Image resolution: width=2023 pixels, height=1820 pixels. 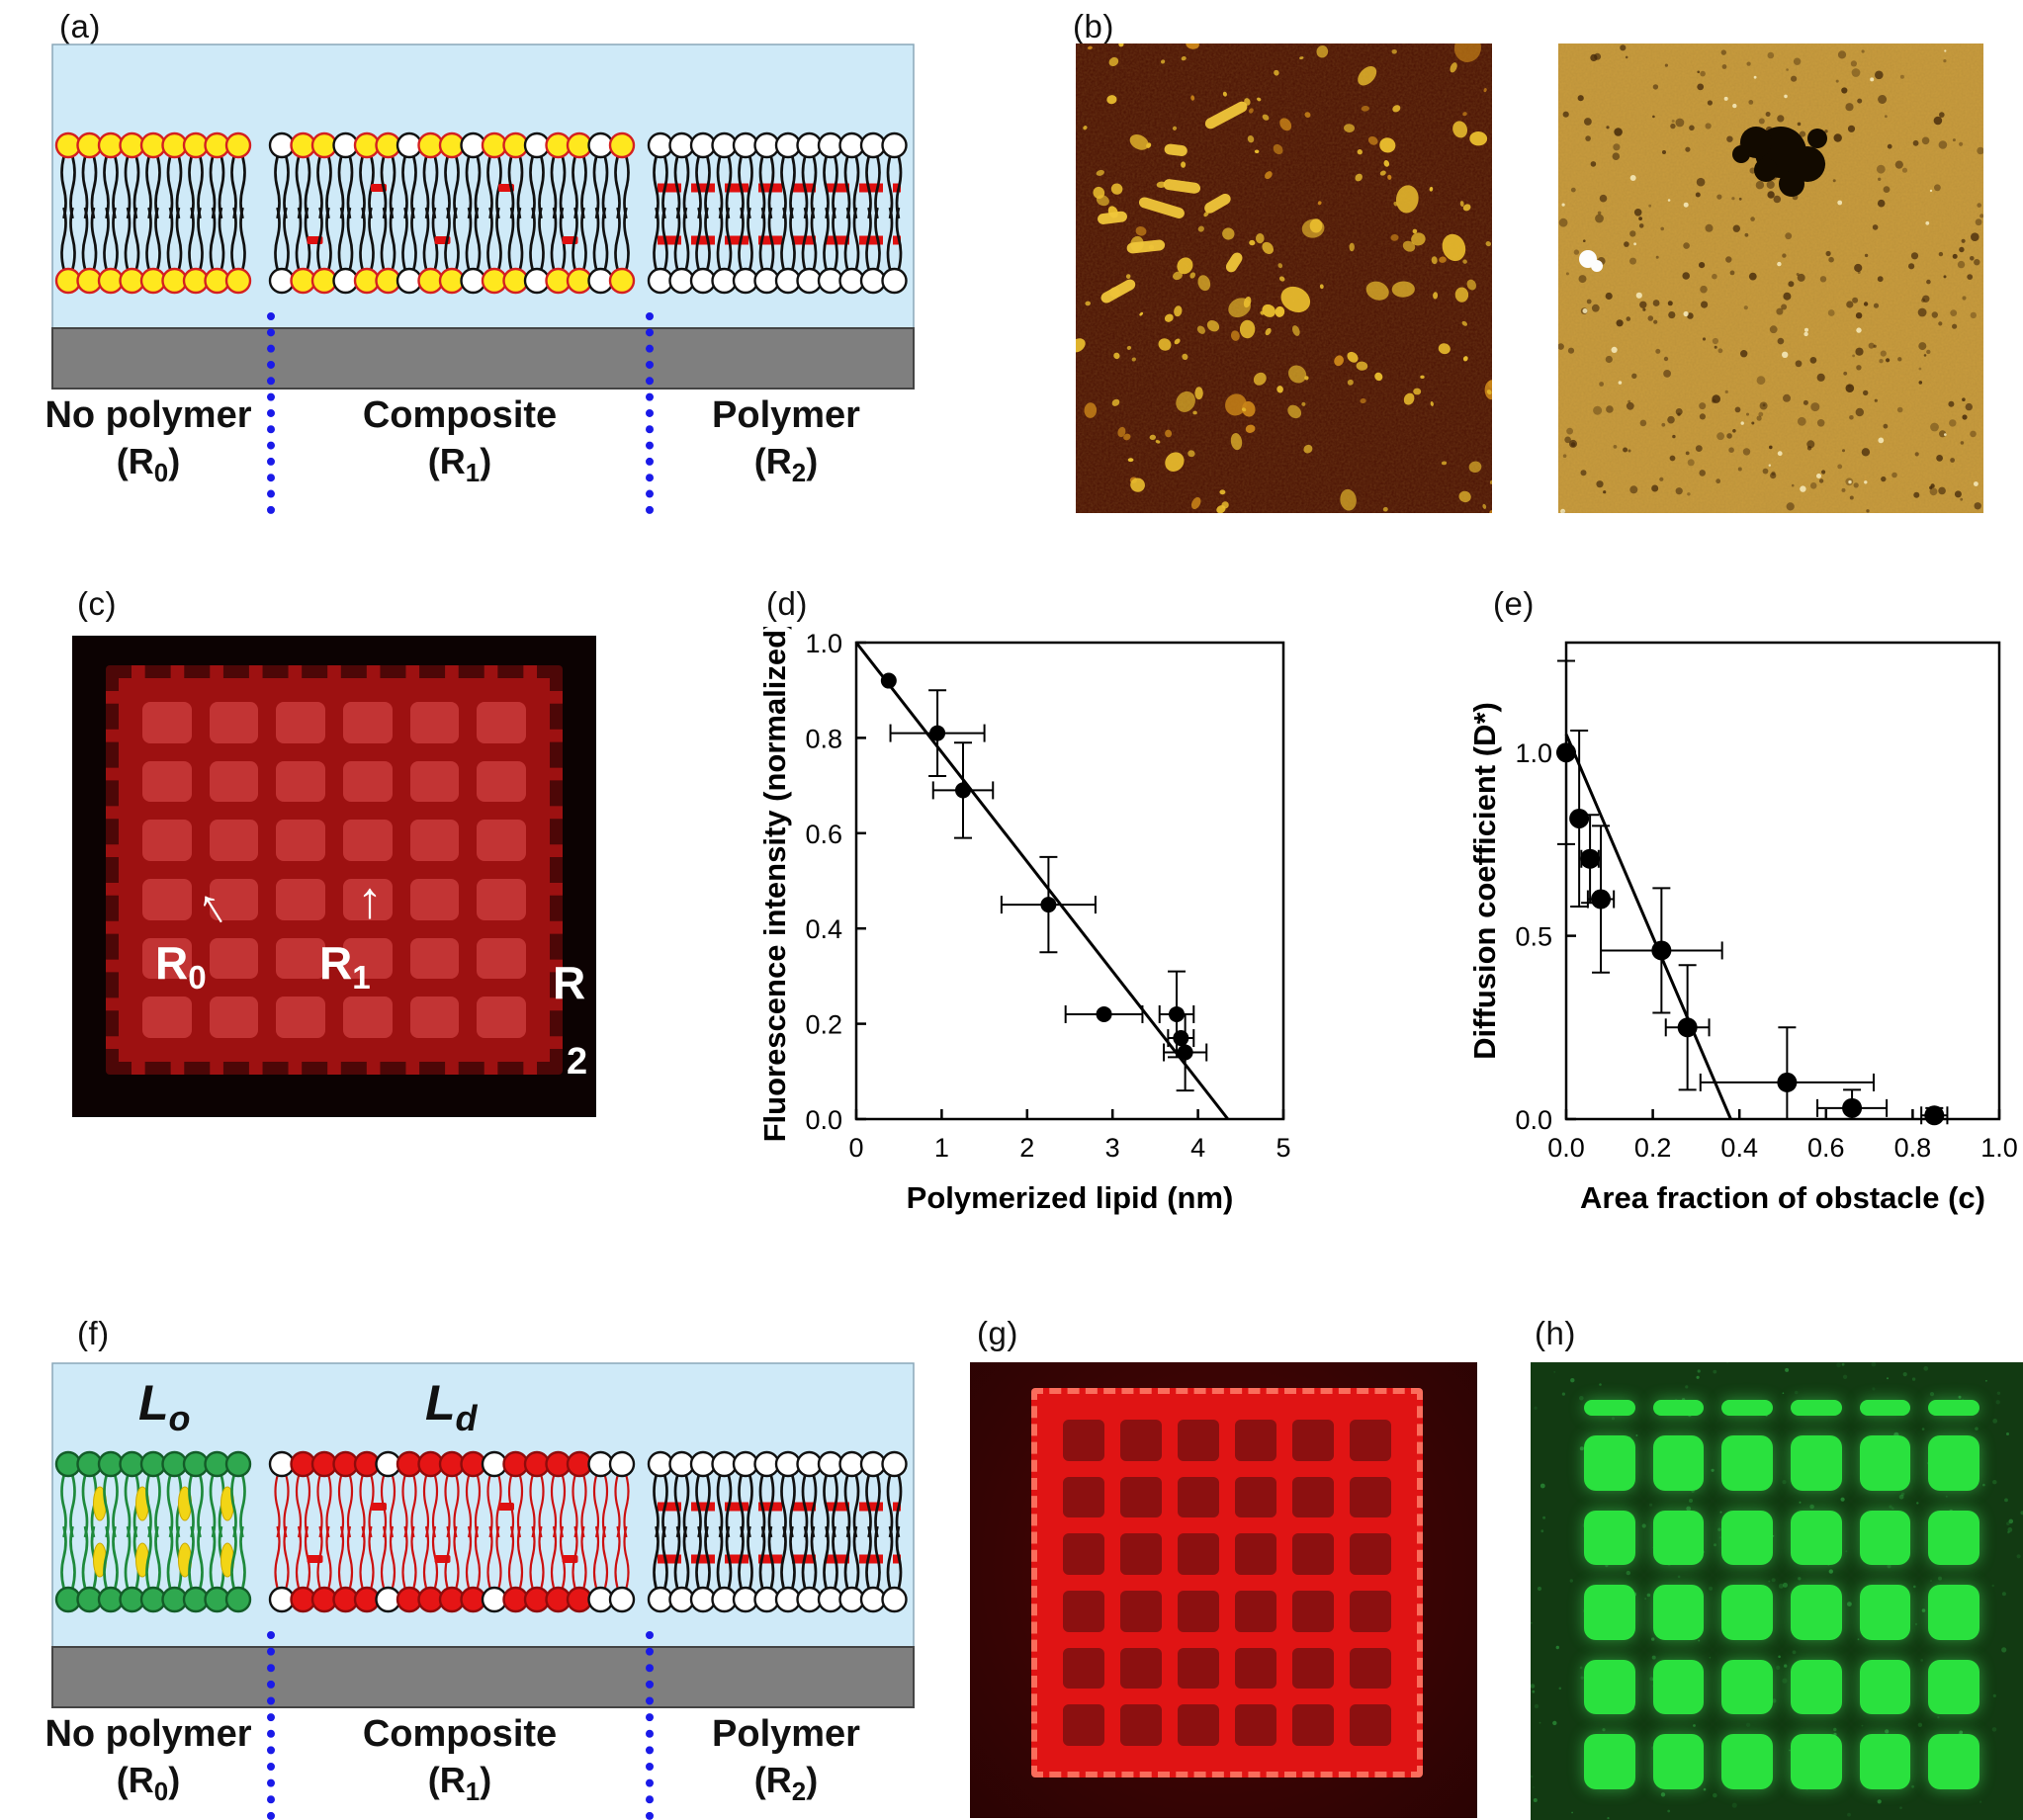 What do you see at coordinates (823, 834) in the screenshot?
I see `svg-text: 0.6` at bounding box center [823, 834].